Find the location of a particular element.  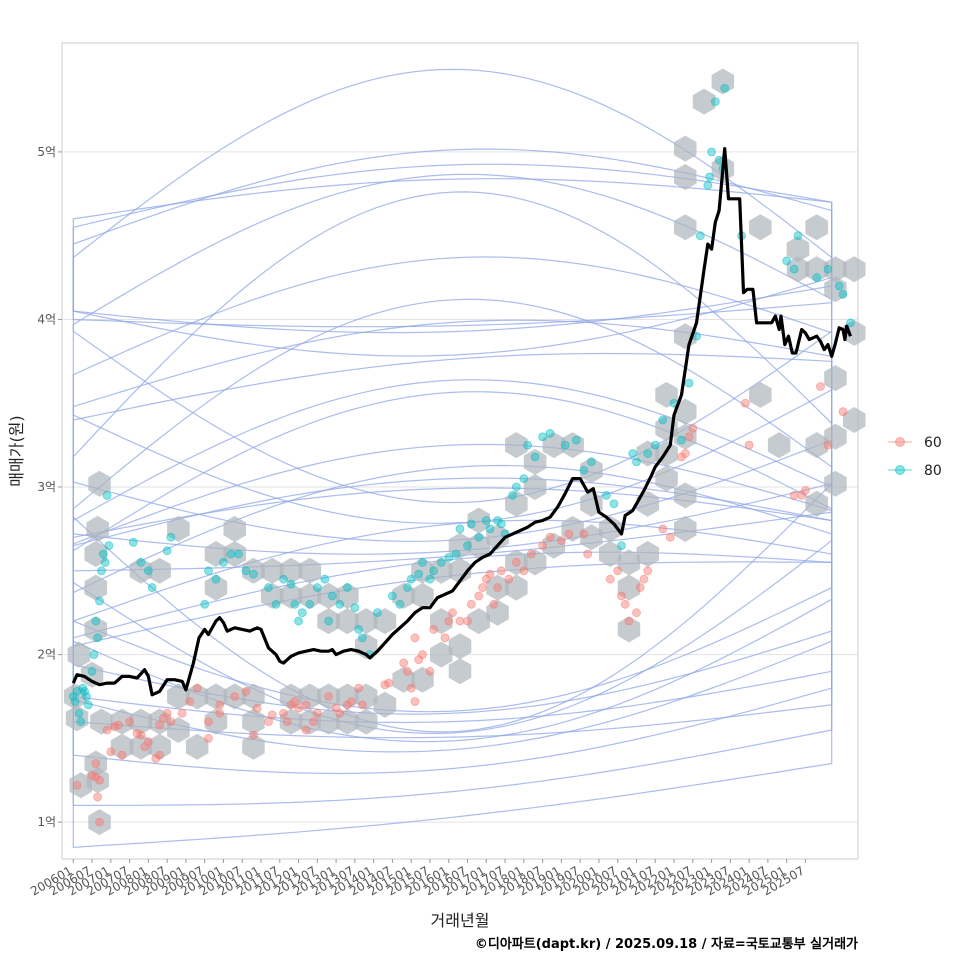

y-axis-ticks: 1억 2억 3억 4억 5억 is located at coordinates (49, 487).